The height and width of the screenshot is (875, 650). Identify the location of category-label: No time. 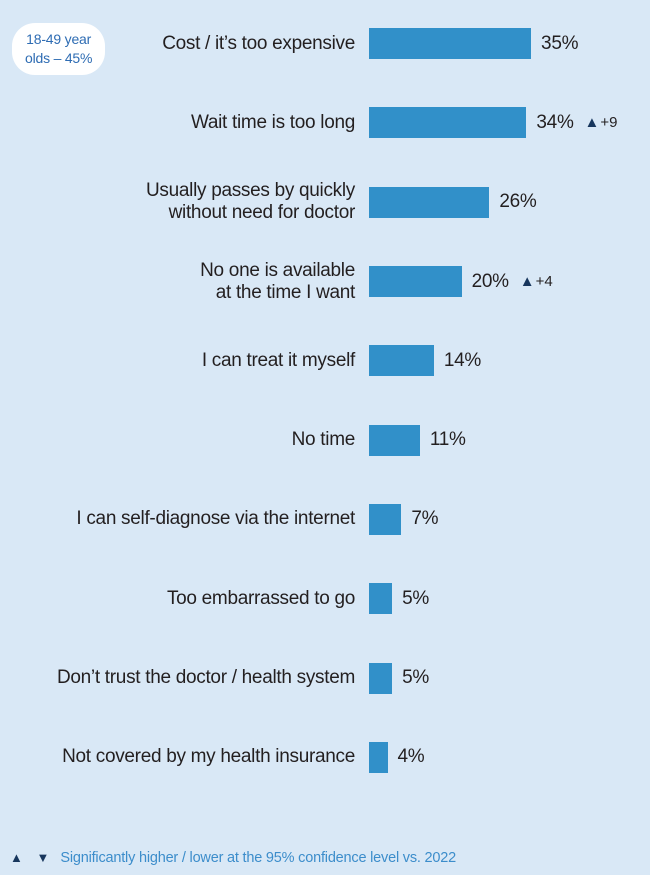
(323, 440).